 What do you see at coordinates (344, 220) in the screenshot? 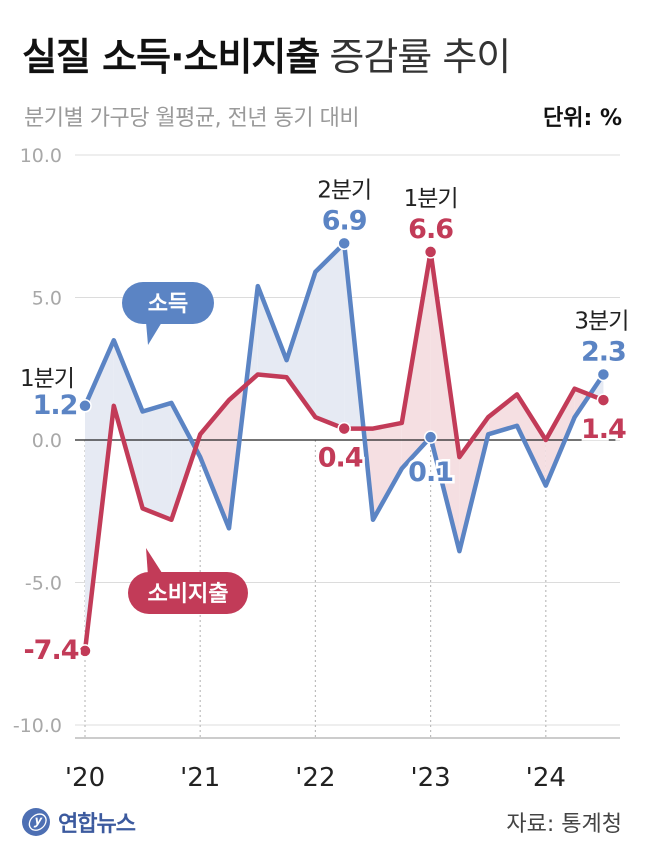
I see `data-value-label: 6.9` at bounding box center [344, 220].